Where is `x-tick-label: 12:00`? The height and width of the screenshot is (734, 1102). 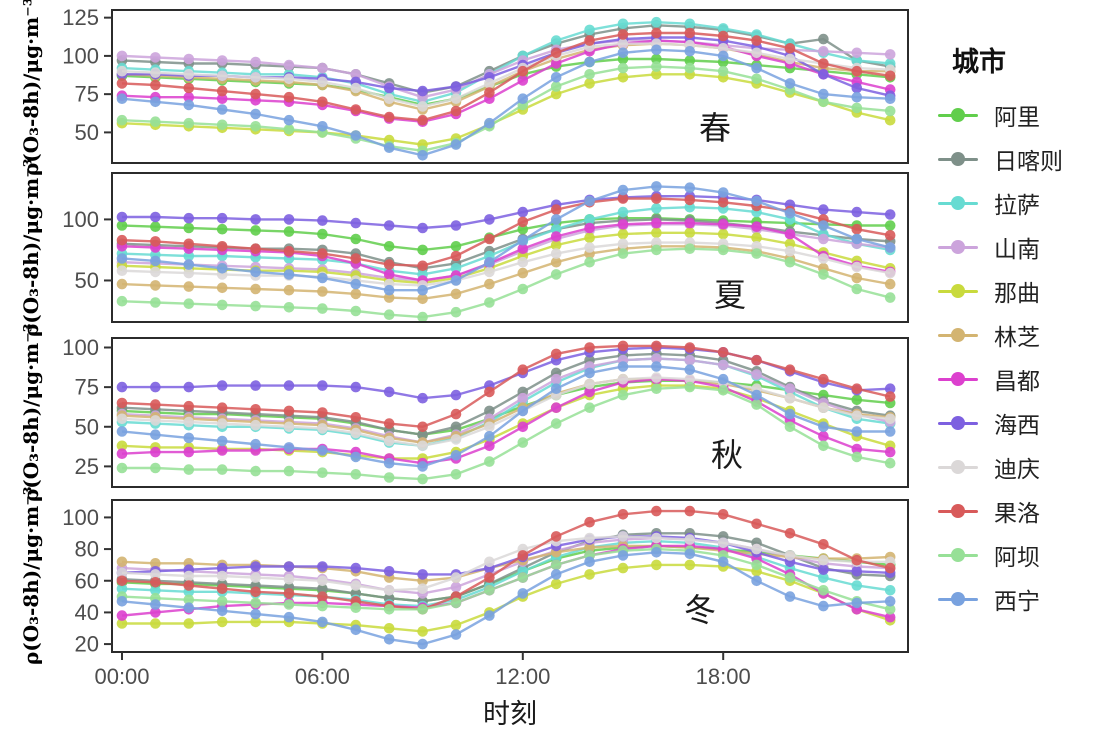
x-tick-label: 12:00 is located at coordinates (522, 676).